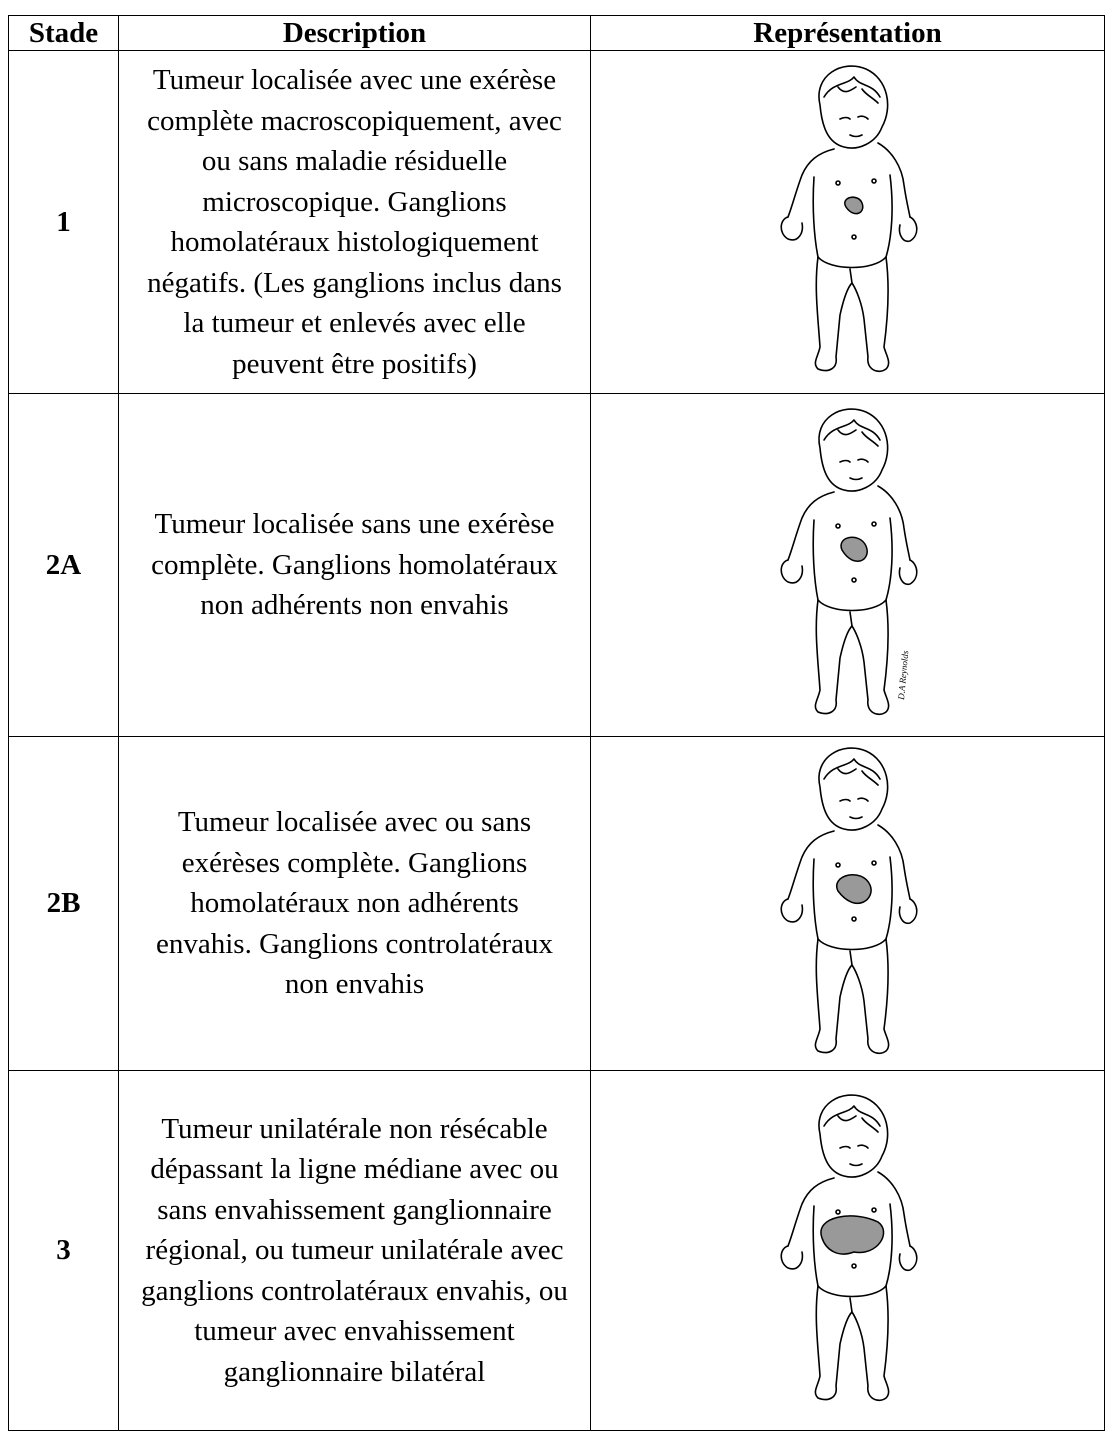 This screenshot has width=1105, height=1431. What do you see at coordinates (354, 363) in the screenshot?
I see `description-line: peuvent être positifs)` at bounding box center [354, 363].